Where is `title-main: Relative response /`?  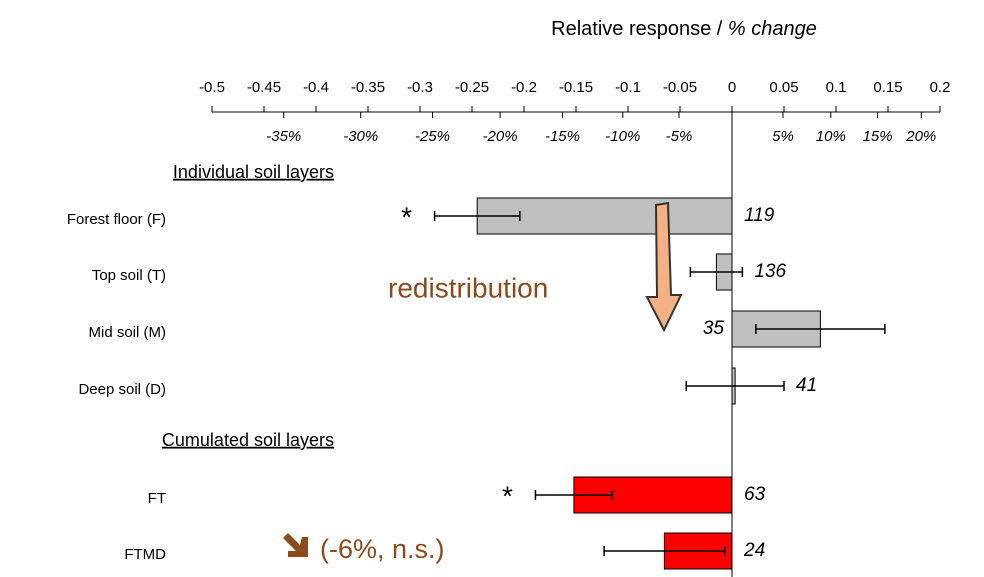
title-main: Relative response / is located at coordinates (637, 29).